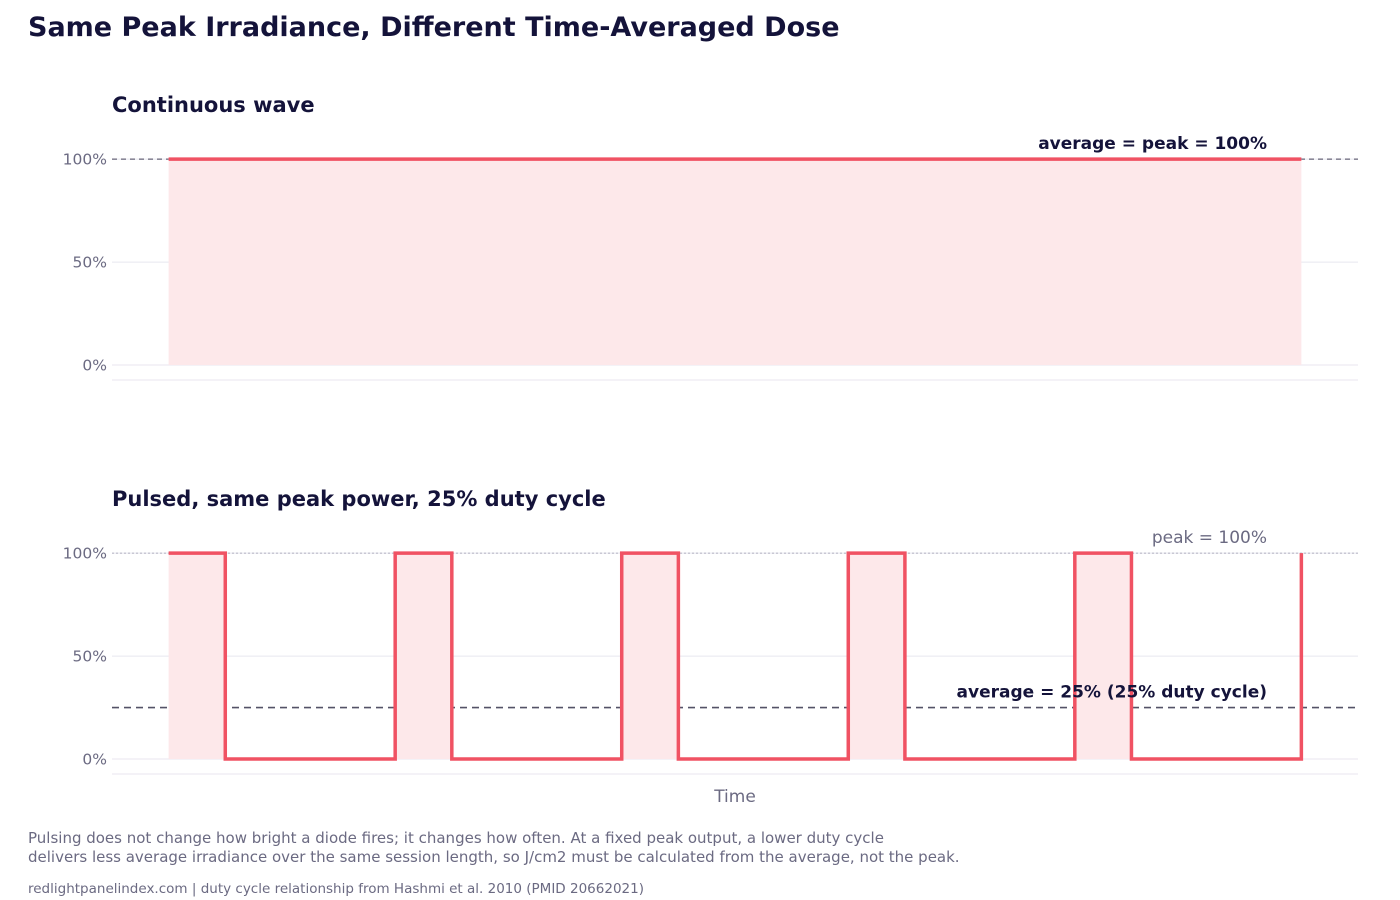 This screenshot has height=900, width=1400. Describe the element at coordinates (734, 797) in the screenshot. I see `x-axis-label: Time` at that location.